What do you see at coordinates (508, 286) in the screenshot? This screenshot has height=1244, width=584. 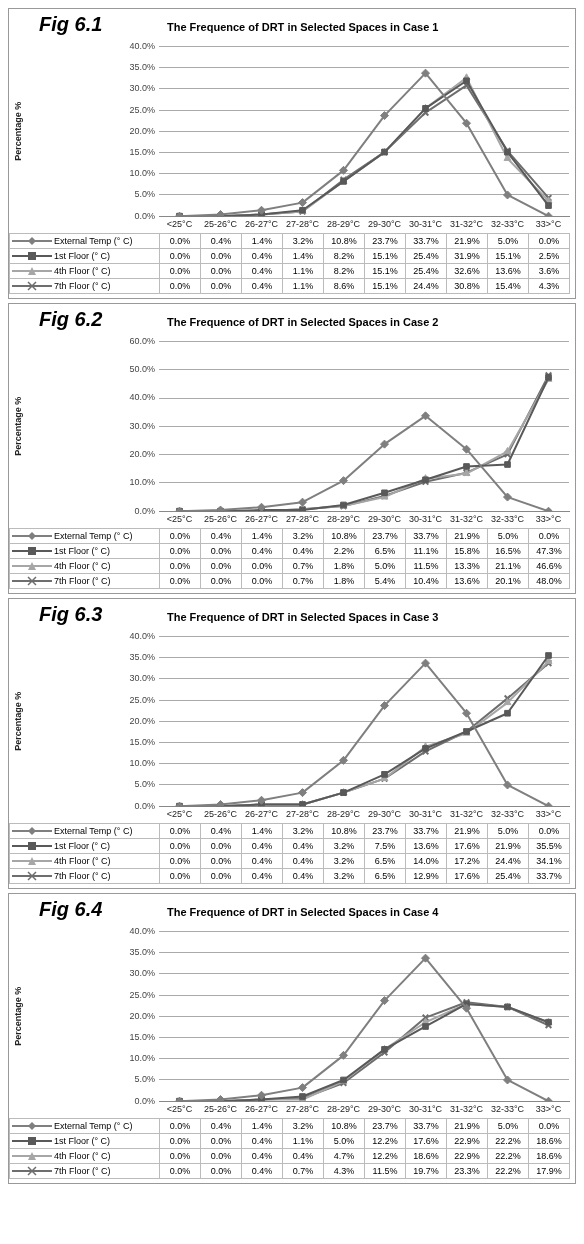 I see `data-label: 15.4%` at bounding box center [508, 286].